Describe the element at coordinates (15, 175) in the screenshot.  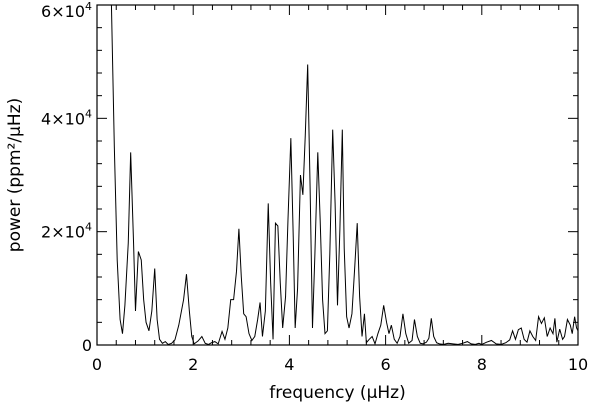
I see `y-axis-title: power (ppm²/μHz)` at that location.